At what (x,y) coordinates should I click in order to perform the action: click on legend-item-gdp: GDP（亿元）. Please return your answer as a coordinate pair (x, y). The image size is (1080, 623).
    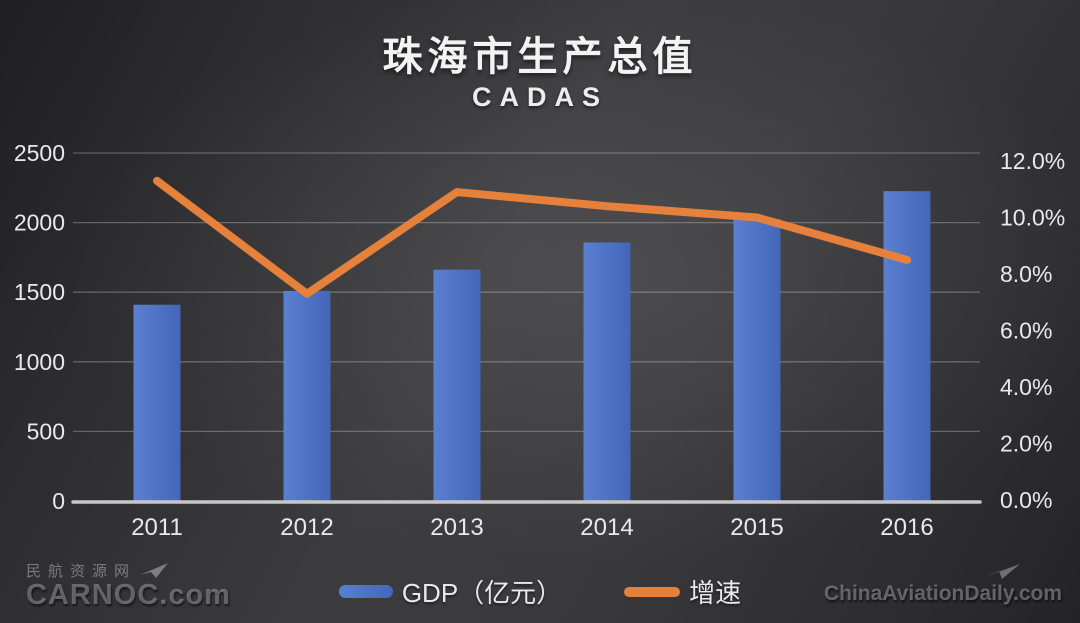
    Looking at the image, I should click on (450, 591).